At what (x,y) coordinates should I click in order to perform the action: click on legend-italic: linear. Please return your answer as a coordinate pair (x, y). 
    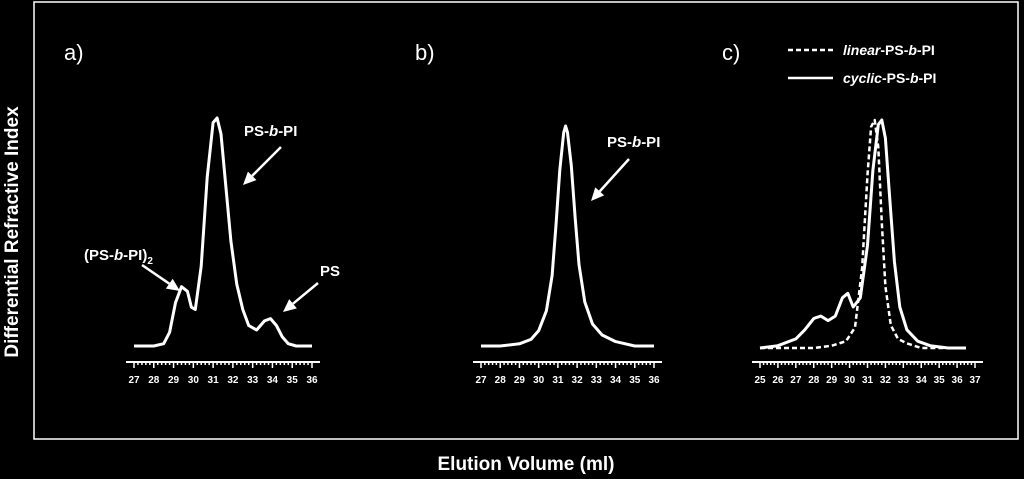
    Looking at the image, I should click on (862, 50).